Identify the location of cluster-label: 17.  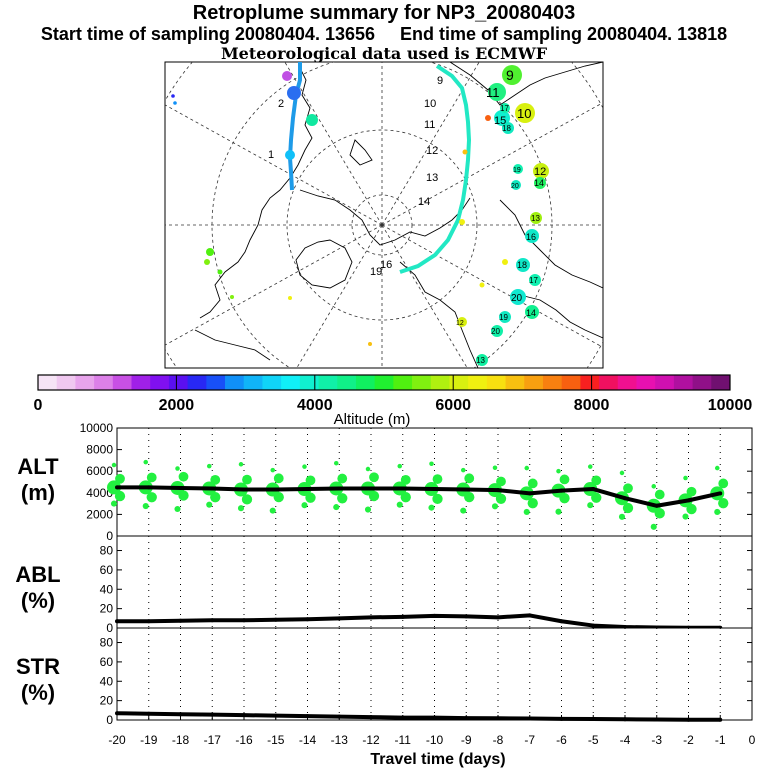
(533, 280).